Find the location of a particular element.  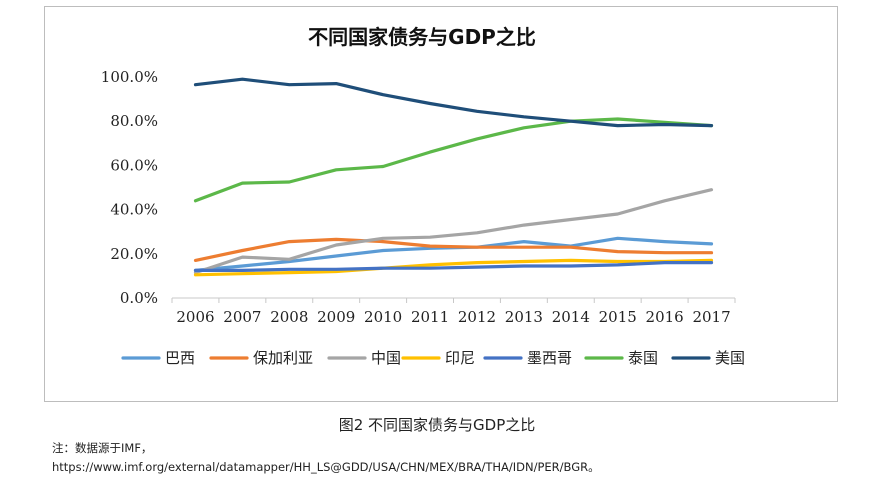

x-tick-label: 2012 is located at coordinates (477, 317).